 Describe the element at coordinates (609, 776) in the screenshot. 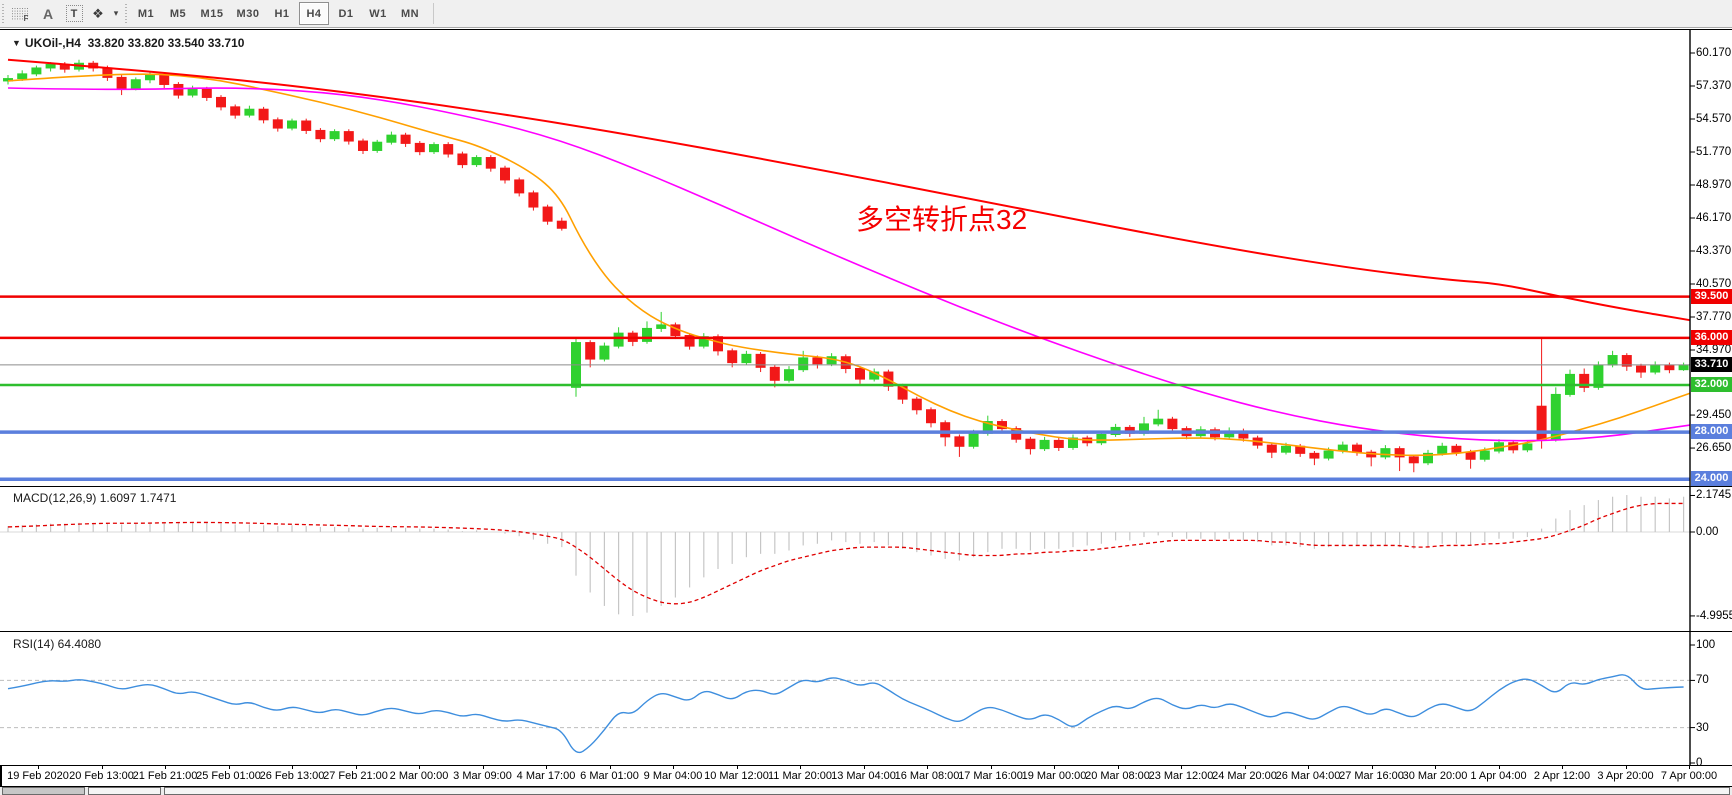

I see `date-axis-label: 6 Mar 01:00` at that location.